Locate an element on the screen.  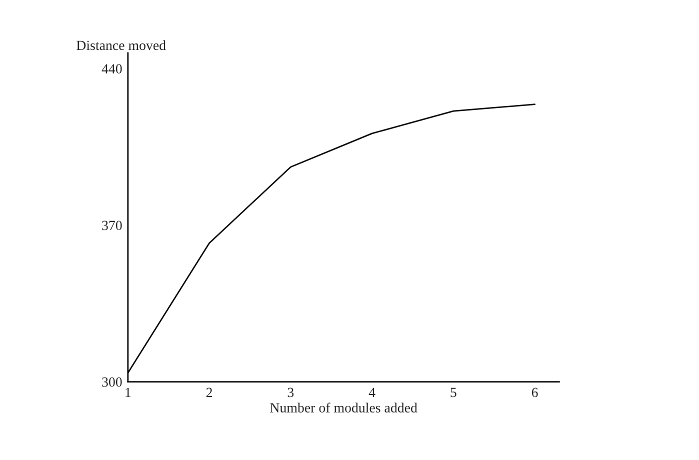
x-tick-label: 6 is located at coordinates (535, 393).